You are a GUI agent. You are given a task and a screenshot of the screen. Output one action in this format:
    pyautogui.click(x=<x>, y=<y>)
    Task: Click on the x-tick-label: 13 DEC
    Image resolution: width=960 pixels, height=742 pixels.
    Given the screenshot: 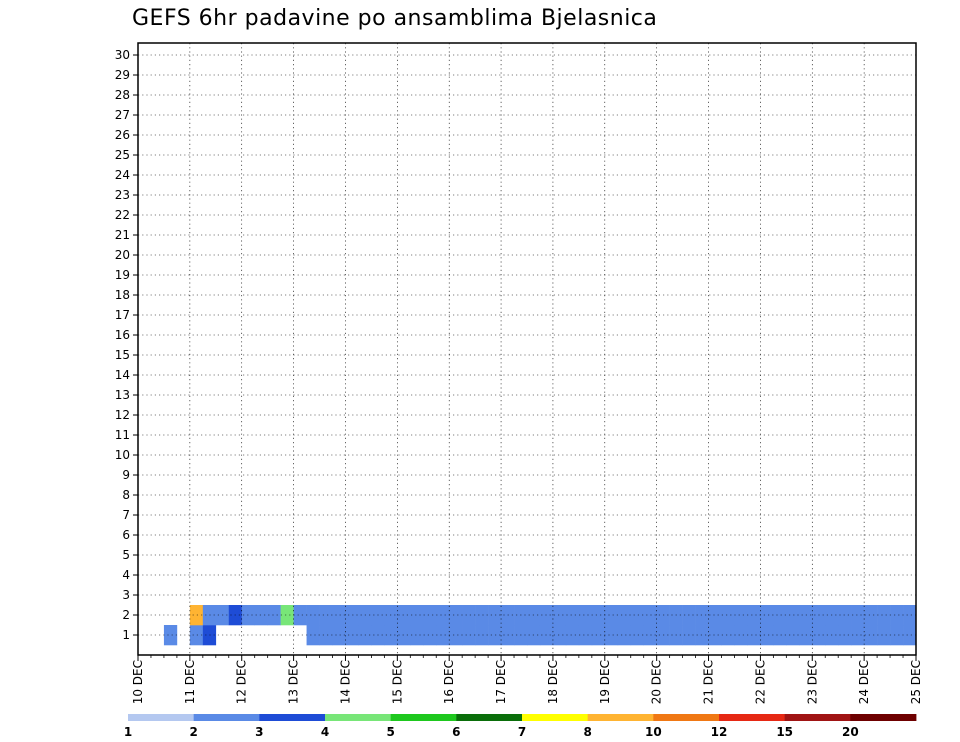 What is the action you would take?
    pyautogui.click(x=294, y=682)
    